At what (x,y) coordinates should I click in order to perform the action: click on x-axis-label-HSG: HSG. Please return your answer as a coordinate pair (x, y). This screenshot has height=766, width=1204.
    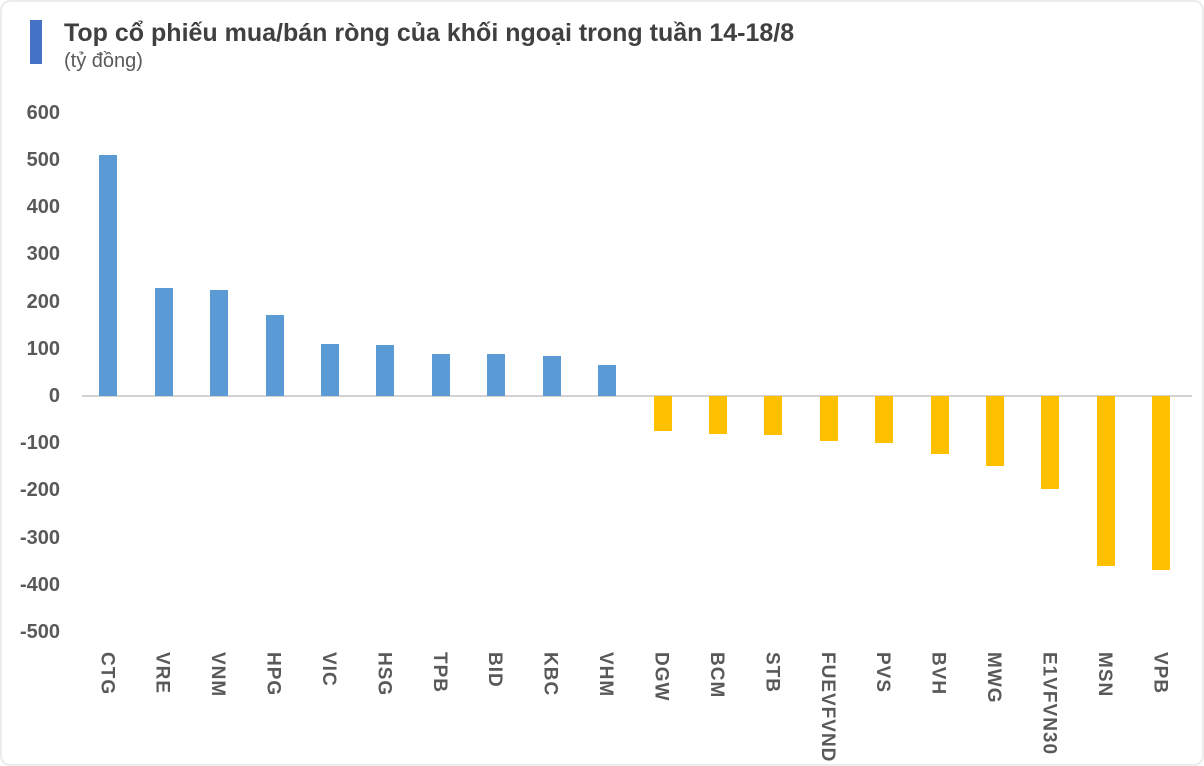
    Looking at the image, I should click on (384, 674).